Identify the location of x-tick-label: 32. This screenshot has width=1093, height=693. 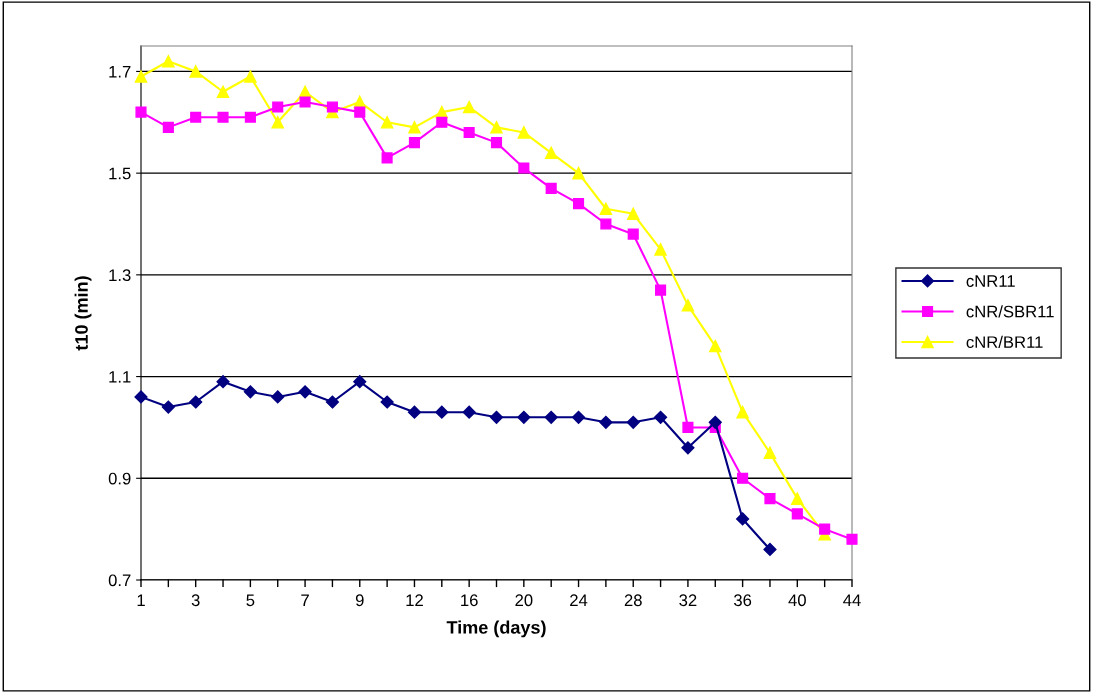
(688, 600).